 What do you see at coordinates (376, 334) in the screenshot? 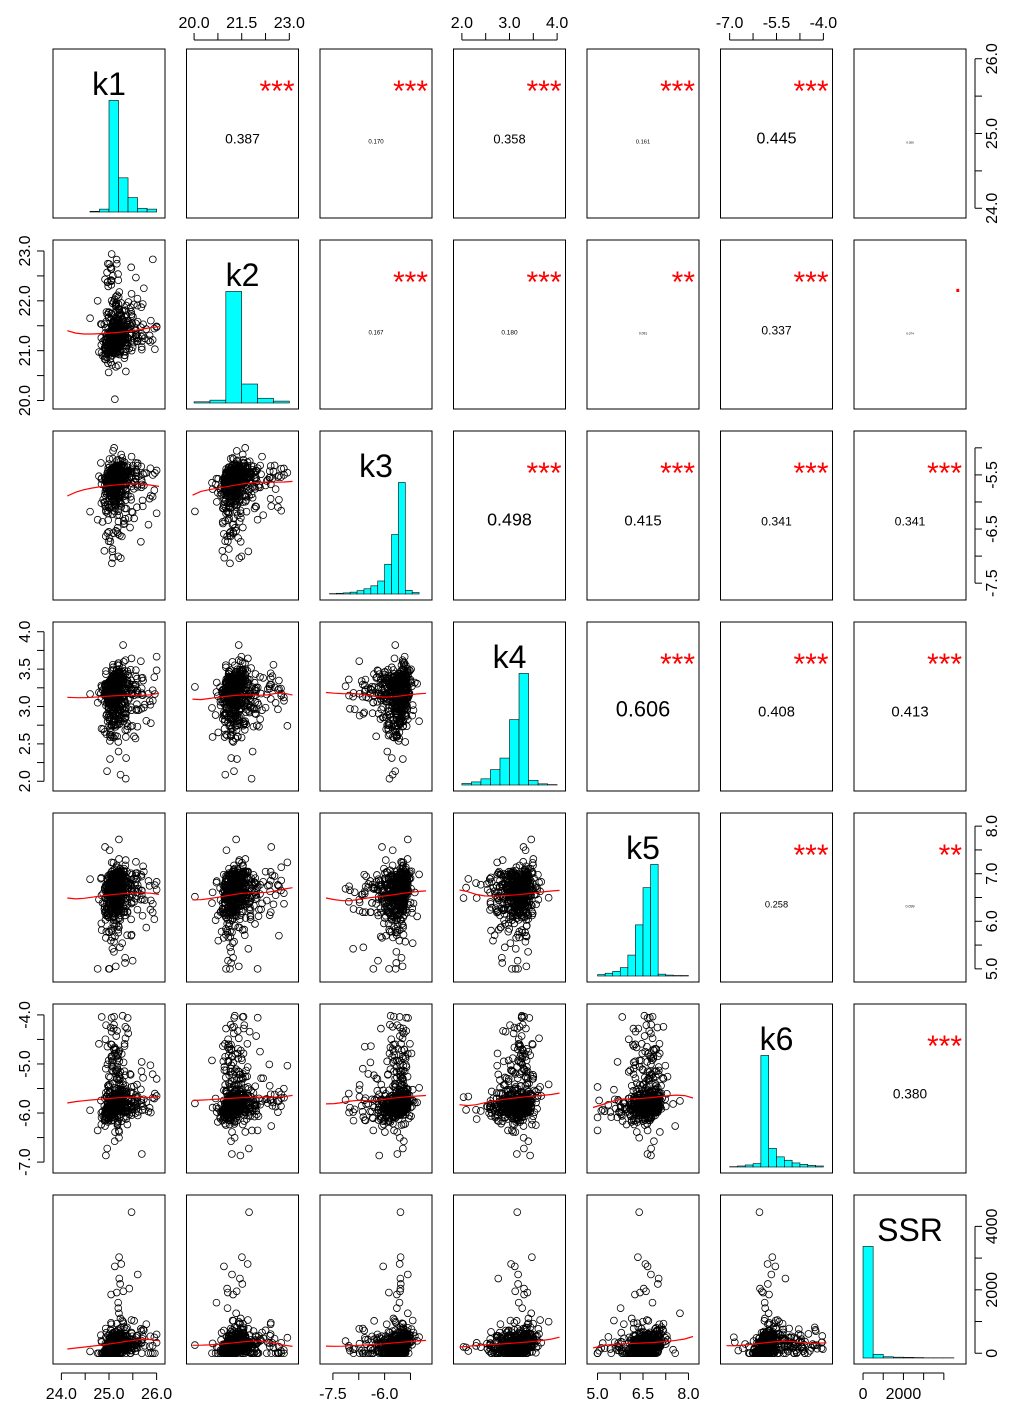
I see `correlation-value: 0.167` at bounding box center [376, 334].